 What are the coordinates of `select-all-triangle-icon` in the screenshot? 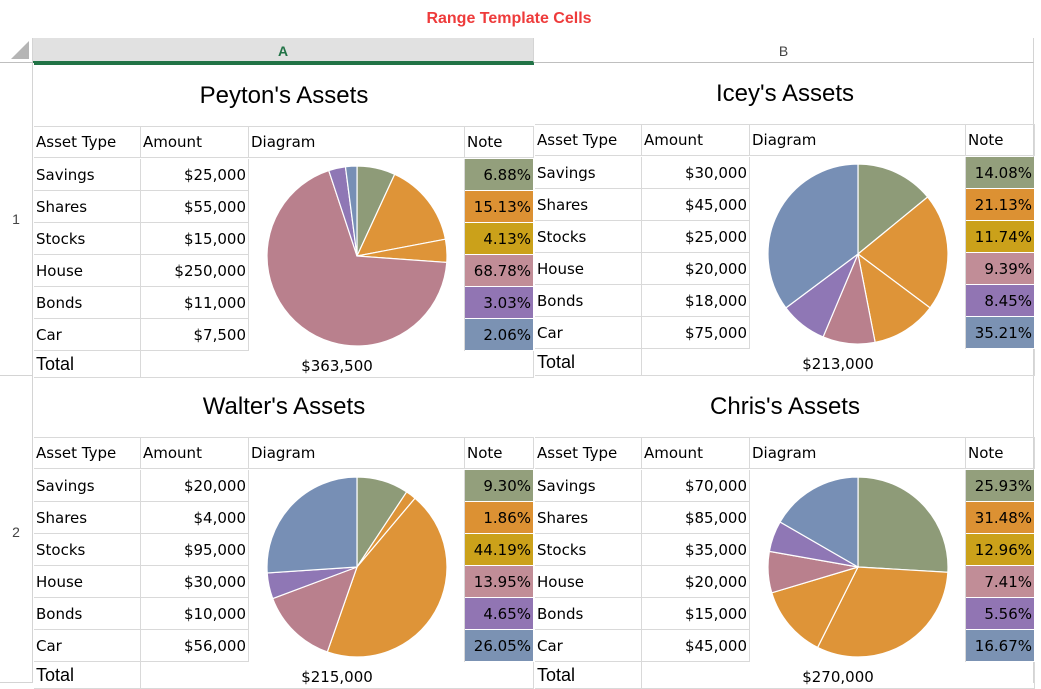 It's located at (20, 50).